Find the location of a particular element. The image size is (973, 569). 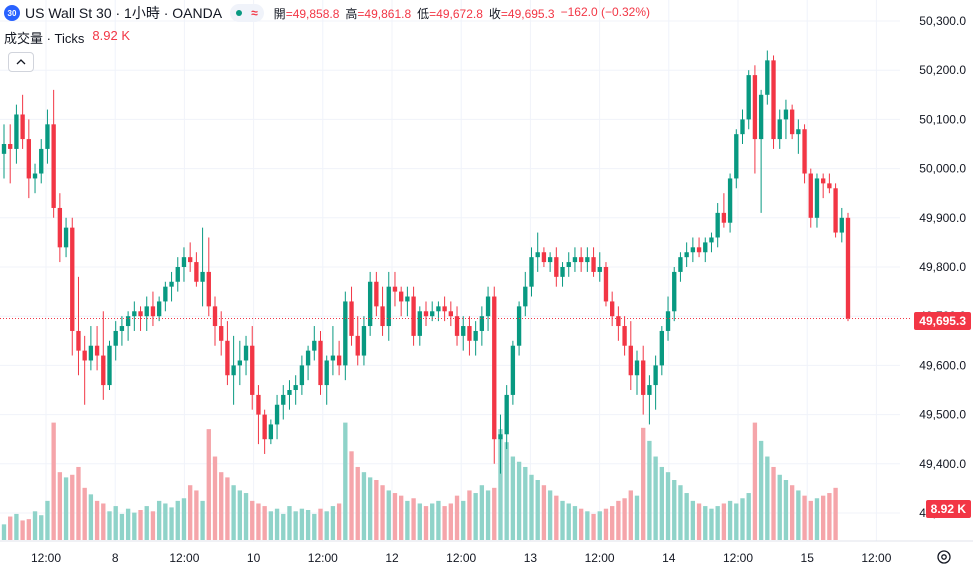

price-tick-label: 50,100.0 is located at coordinates (942, 119).